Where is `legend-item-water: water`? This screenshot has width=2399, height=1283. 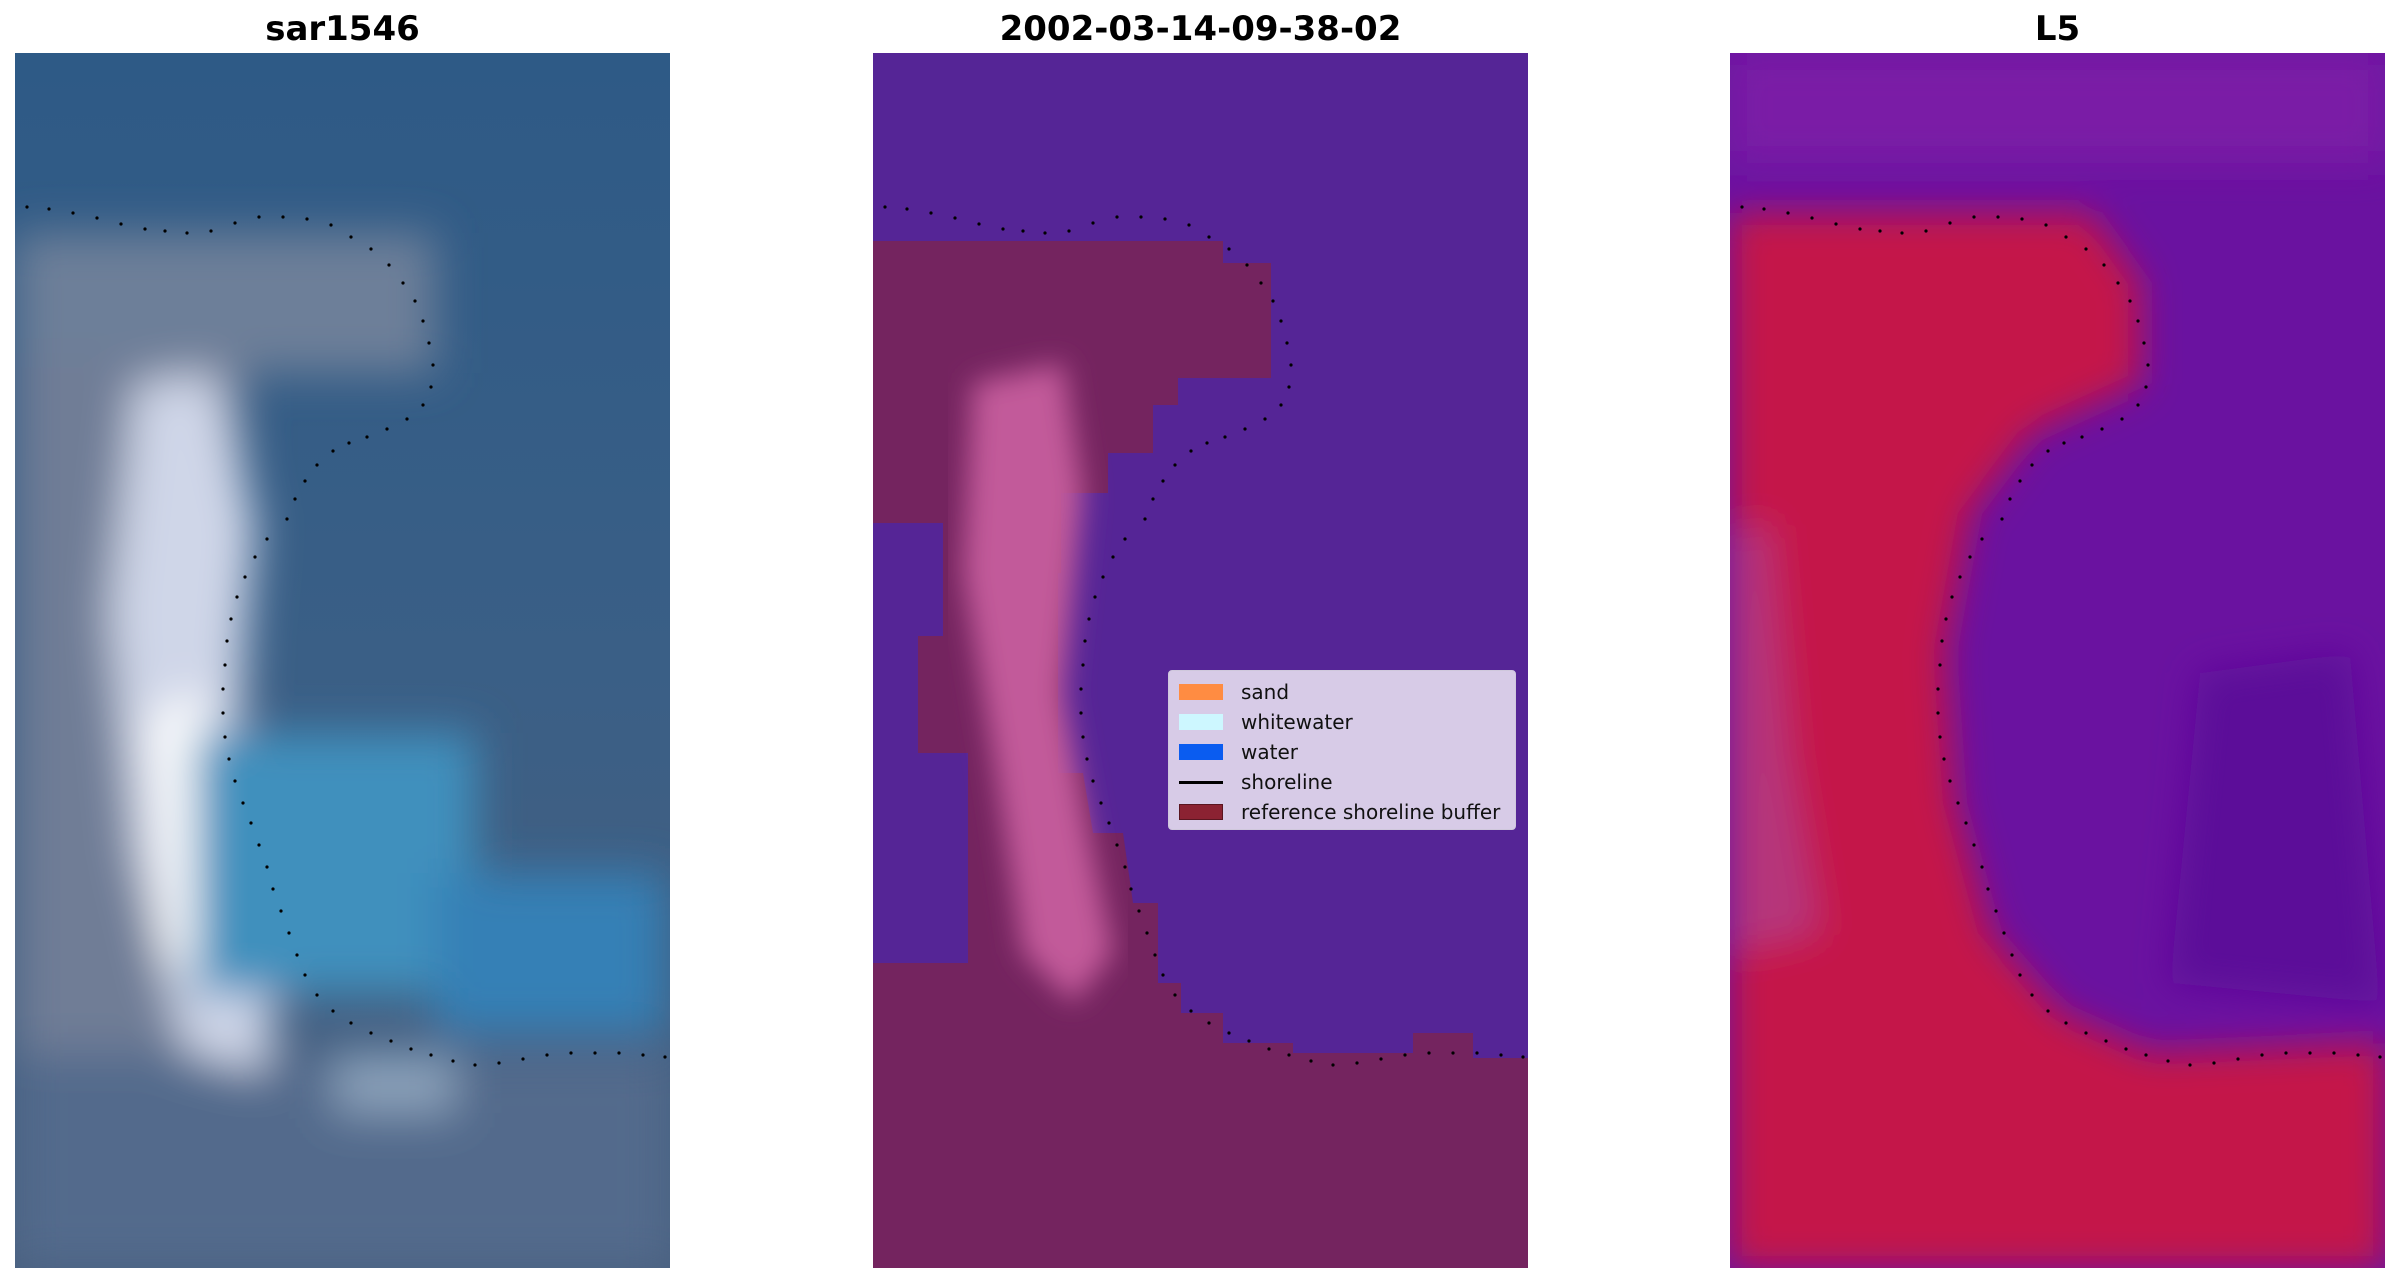 legend-item-water: water is located at coordinates (1342, 752).